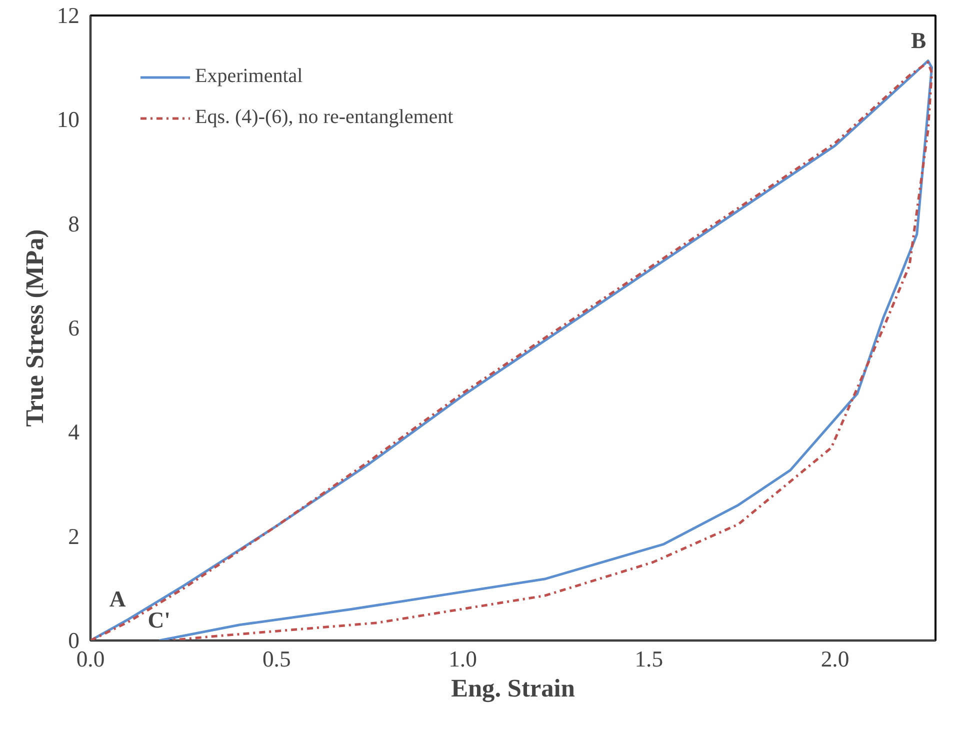 Image resolution: width=963 pixels, height=734 pixels. What do you see at coordinates (68, 15) in the screenshot?
I see `y-tick-label: 12` at bounding box center [68, 15].